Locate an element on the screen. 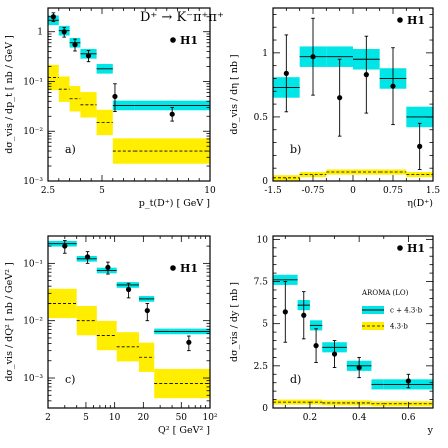  x-tick-label: 2 is located at coordinates (48, 418).